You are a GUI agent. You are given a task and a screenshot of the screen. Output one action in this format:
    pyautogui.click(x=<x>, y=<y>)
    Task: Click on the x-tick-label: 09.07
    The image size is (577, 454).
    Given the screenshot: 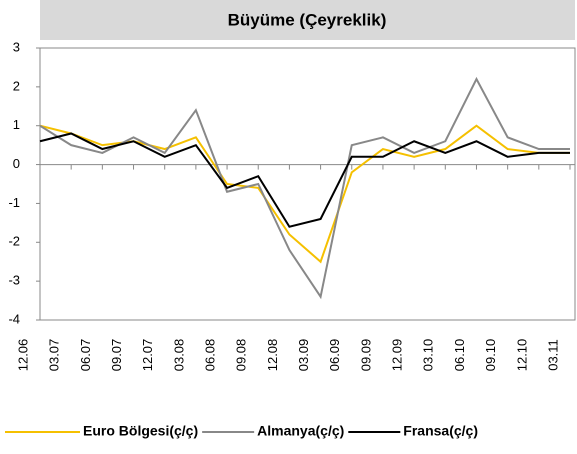 What is the action you would take?
    pyautogui.click(x=116, y=355)
    